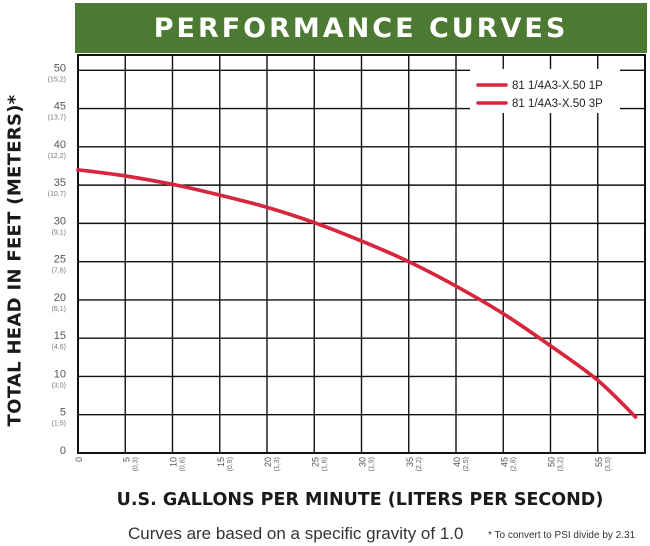  I want to click on x-tick-sublabel: (3,5), so click(608, 464).